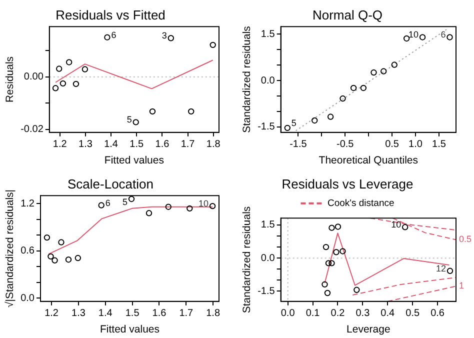 The height and width of the screenshot is (338, 474). What do you see at coordinates (360, 203) in the screenshot?
I see `legend-label: Cook's distance` at bounding box center [360, 203].